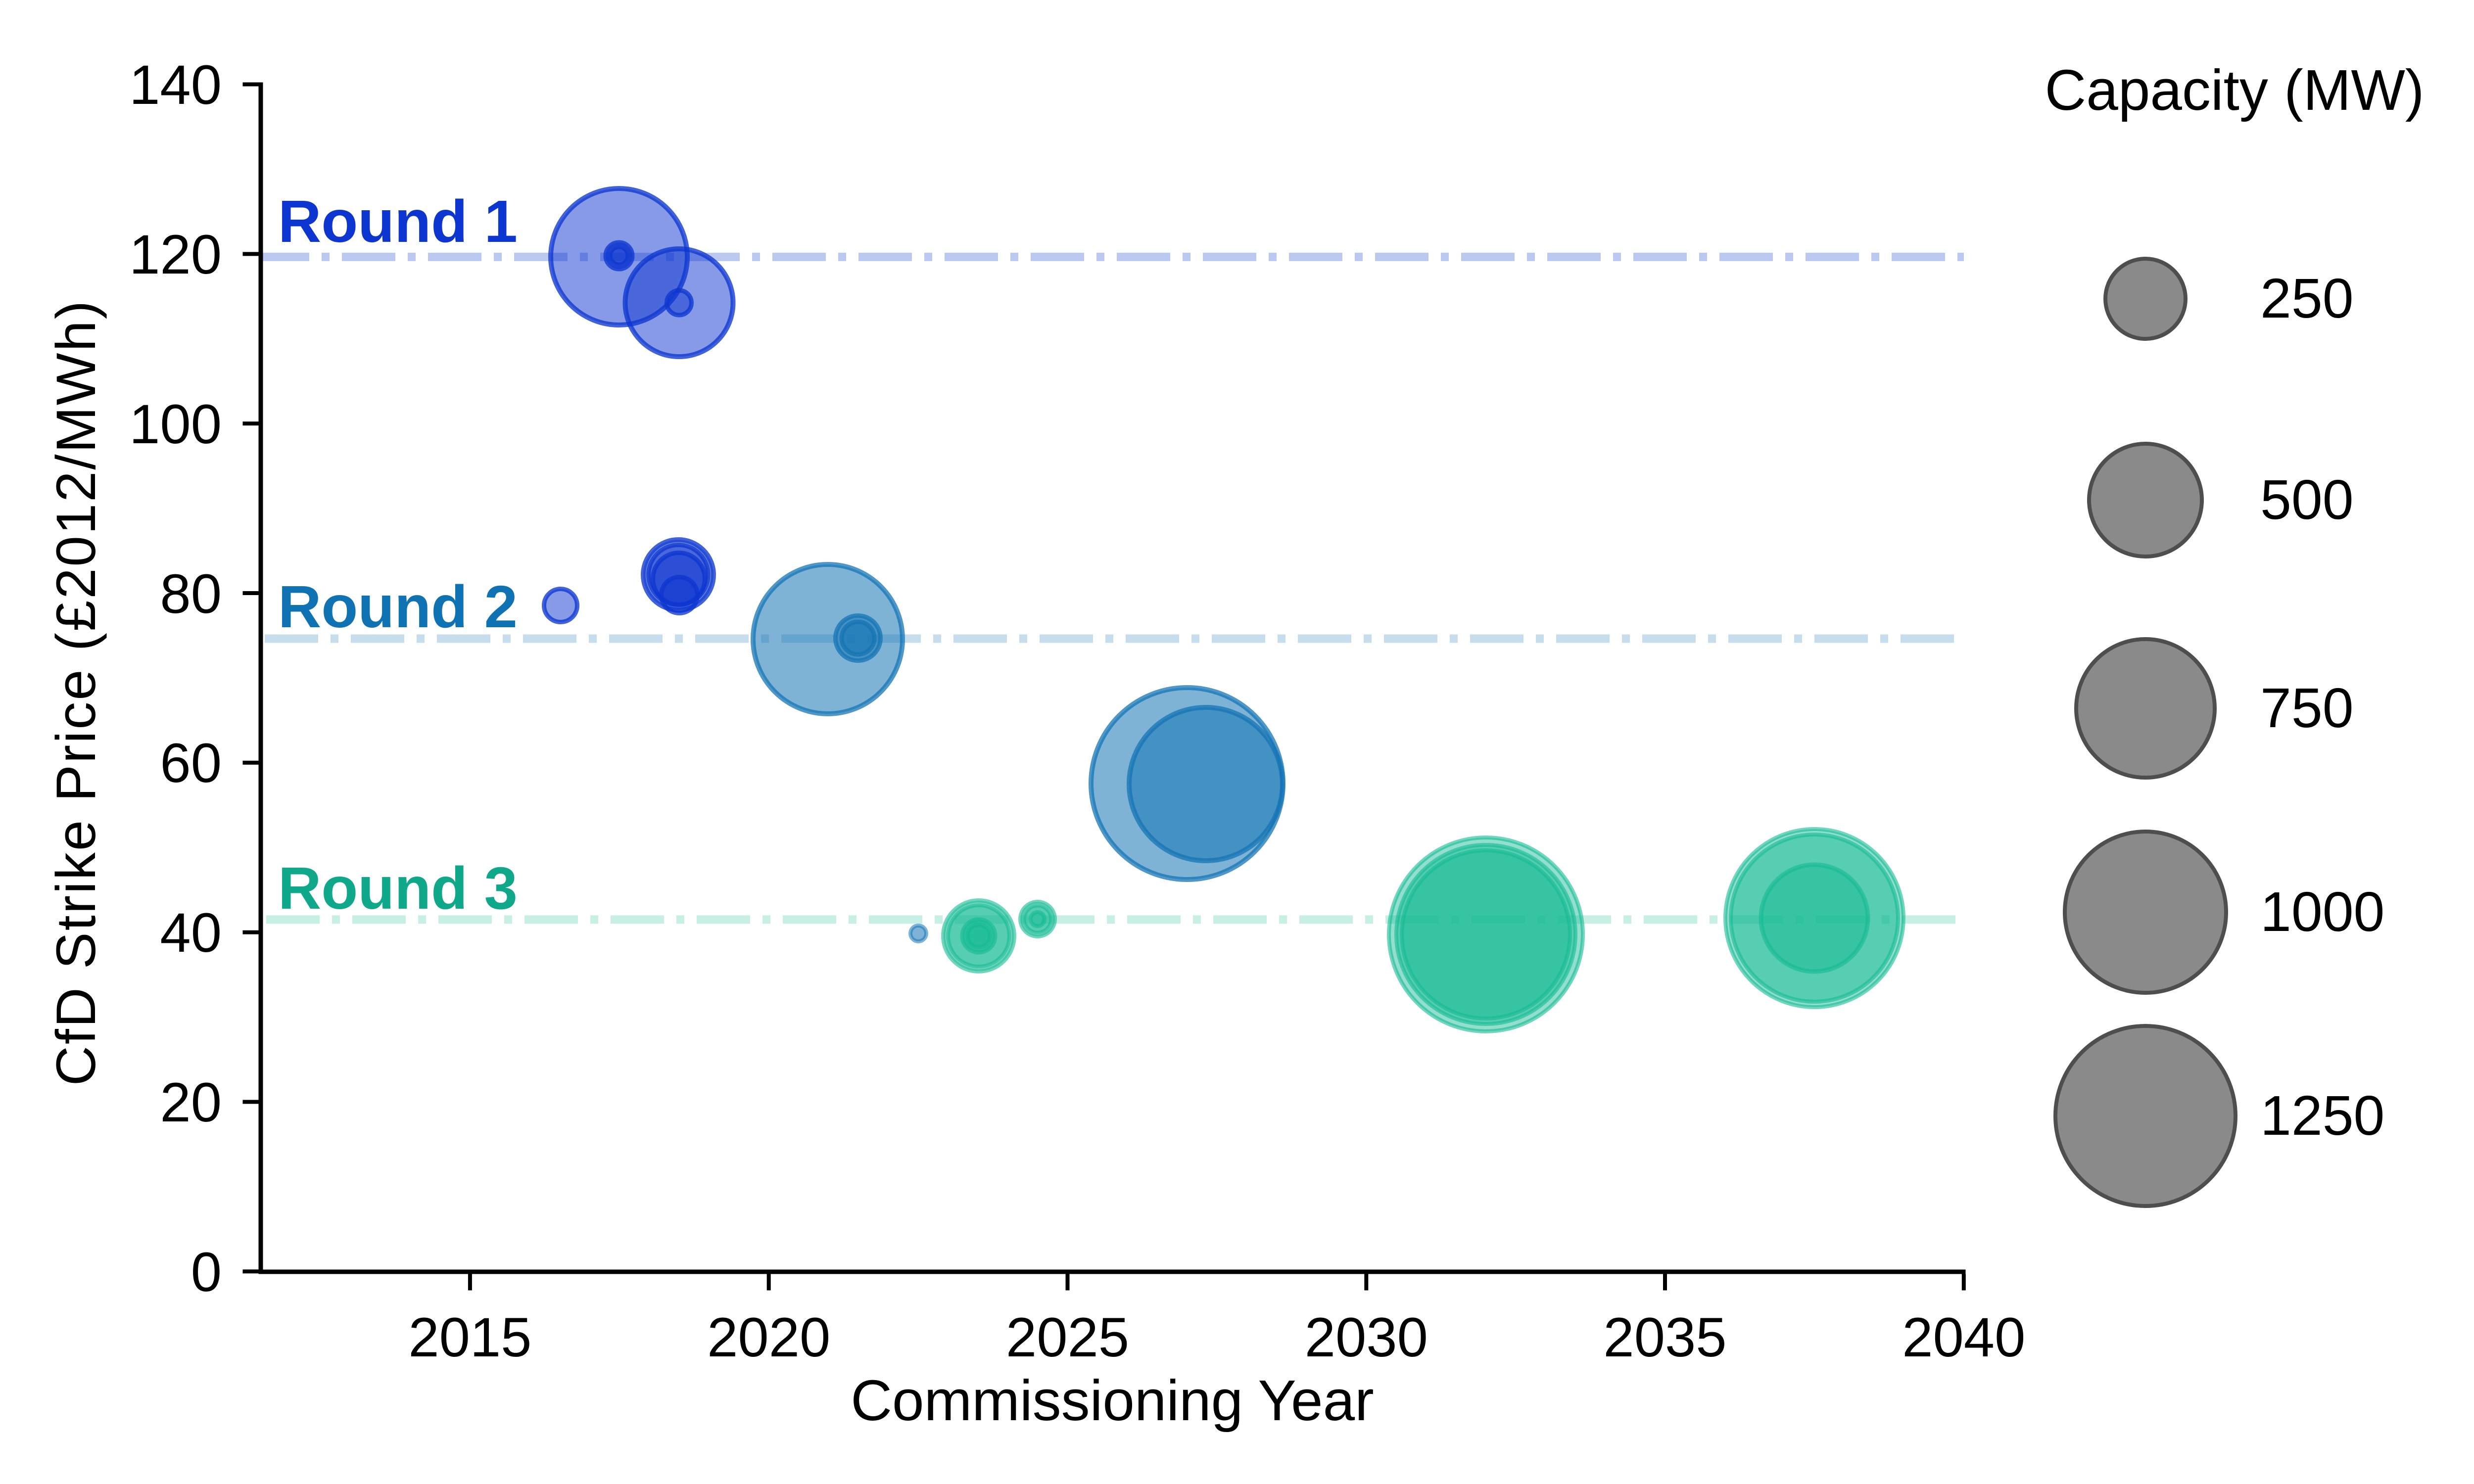 This screenshot has width=2474, height=1484. What do you see at coordinates (2307, 708) in the screenshot?
I see `svg-text: 750` at bounding box center [2307, 708].